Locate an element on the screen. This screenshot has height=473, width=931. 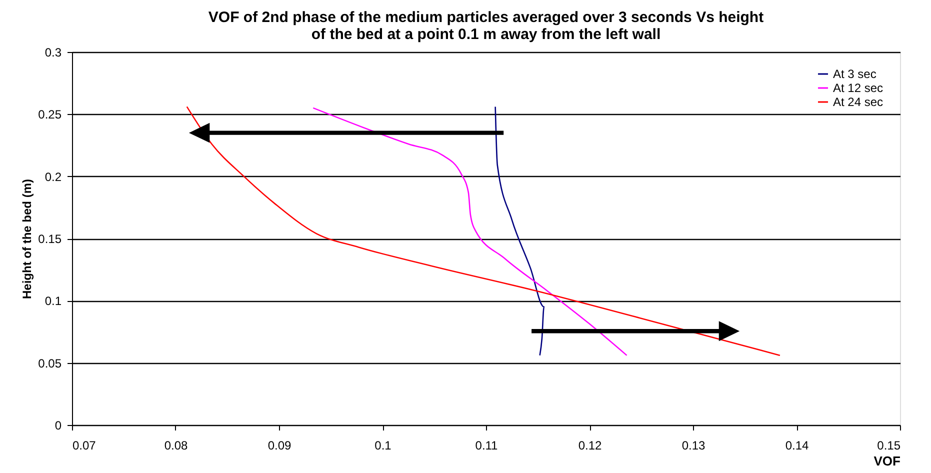
y-tick-label: 0.05 is located at coordinates (50, 363).